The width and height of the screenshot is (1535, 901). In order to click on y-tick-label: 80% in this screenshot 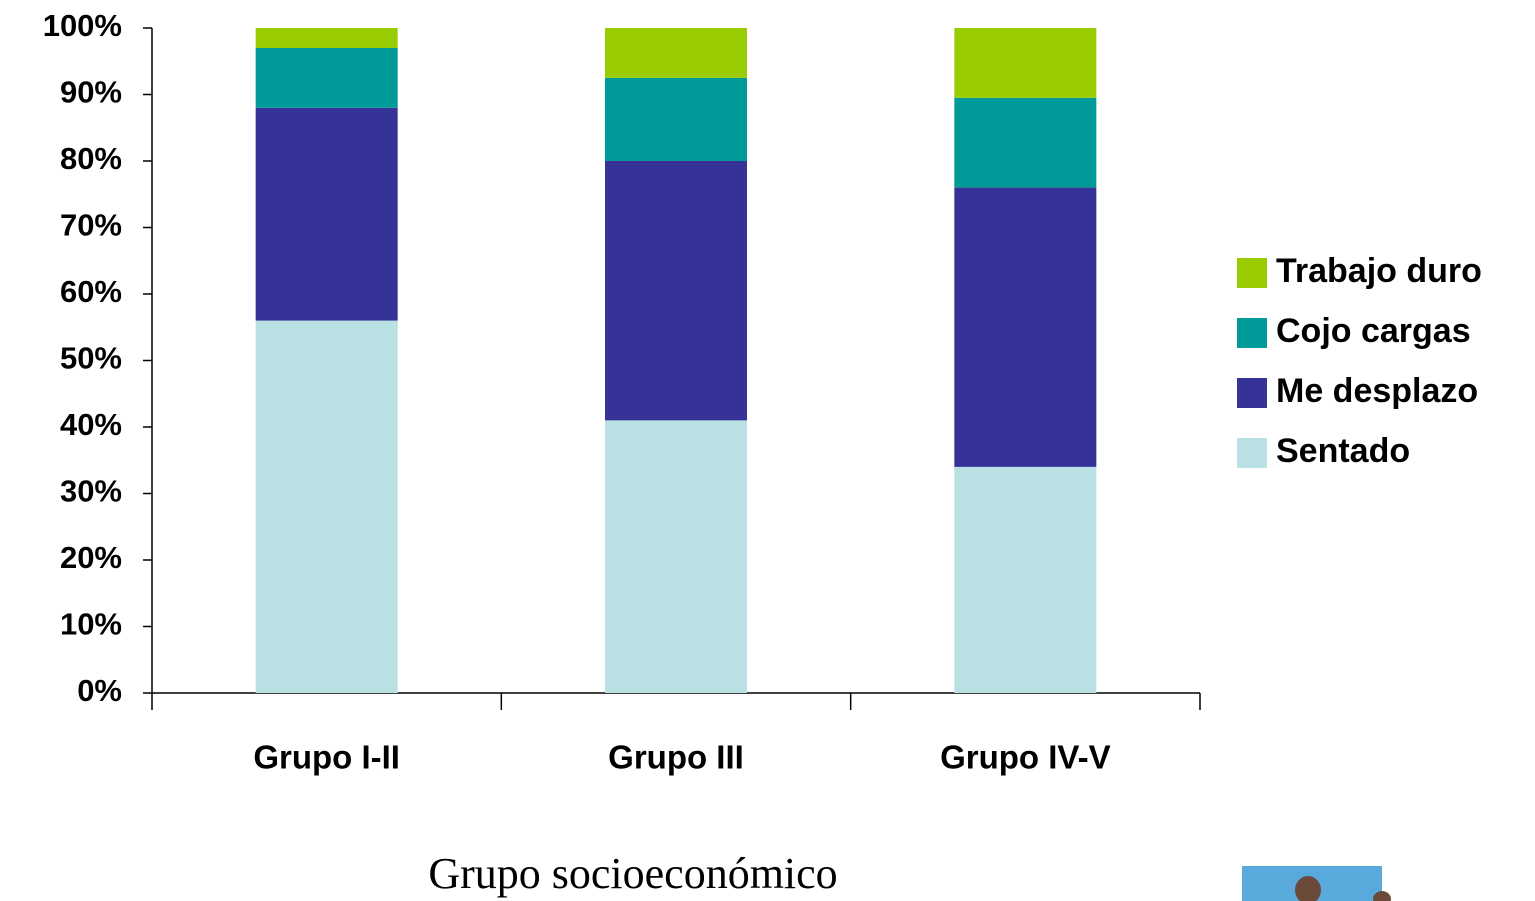, I will do `click(91, 158)`.